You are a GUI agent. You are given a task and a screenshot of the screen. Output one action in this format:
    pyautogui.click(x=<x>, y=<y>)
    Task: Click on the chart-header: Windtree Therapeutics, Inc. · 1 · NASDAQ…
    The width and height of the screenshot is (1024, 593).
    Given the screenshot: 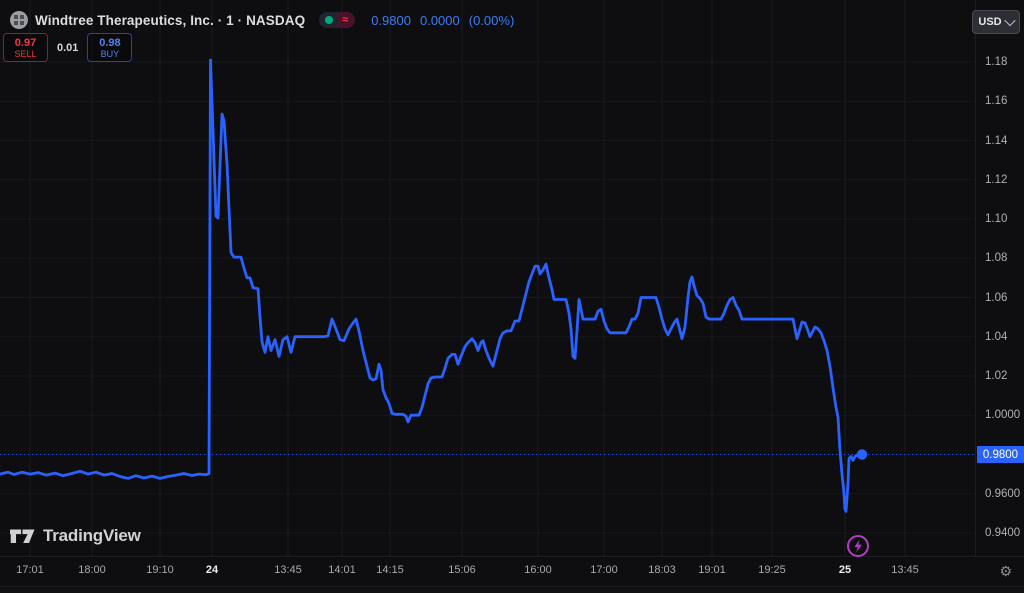 What is the action you would take?
    pyautogui.click(x=262, y=20)
    